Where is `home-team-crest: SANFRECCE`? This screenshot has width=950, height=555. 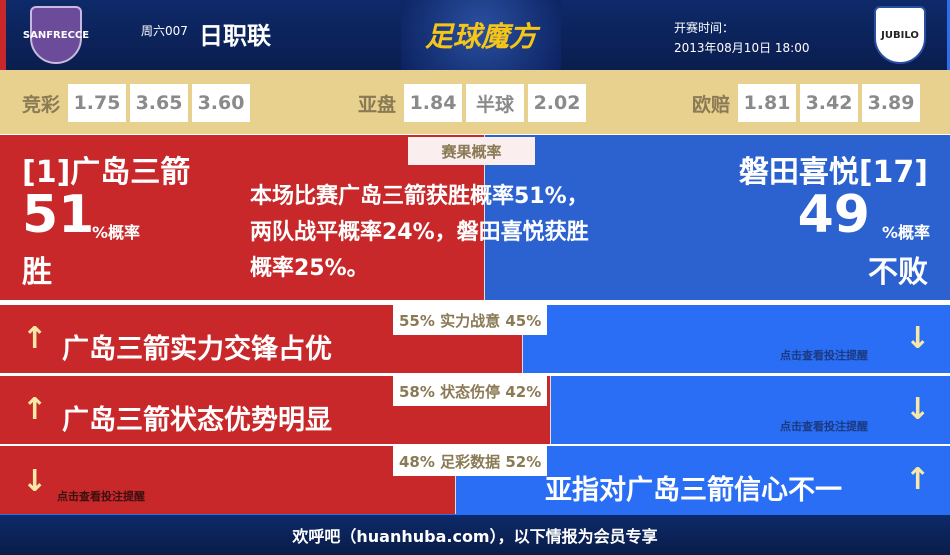 home-team-crest: SANFRECCE is located at coordinates (56, 35).